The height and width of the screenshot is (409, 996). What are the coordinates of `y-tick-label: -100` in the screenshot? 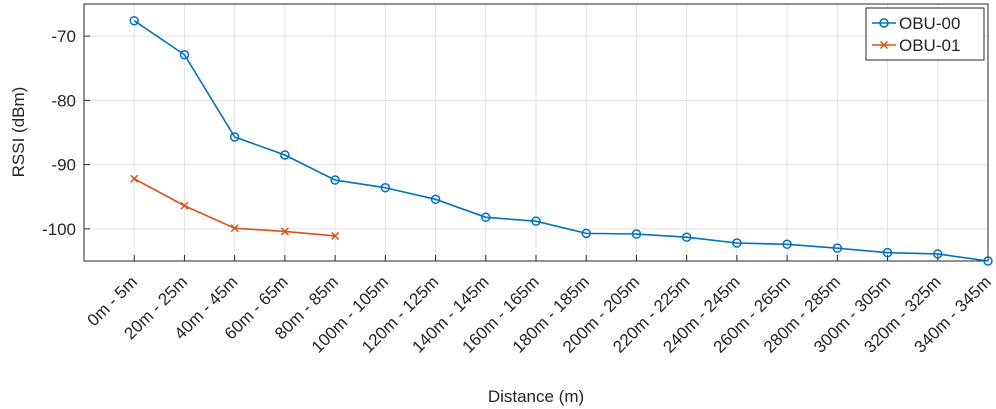 It's located at (59, 229).